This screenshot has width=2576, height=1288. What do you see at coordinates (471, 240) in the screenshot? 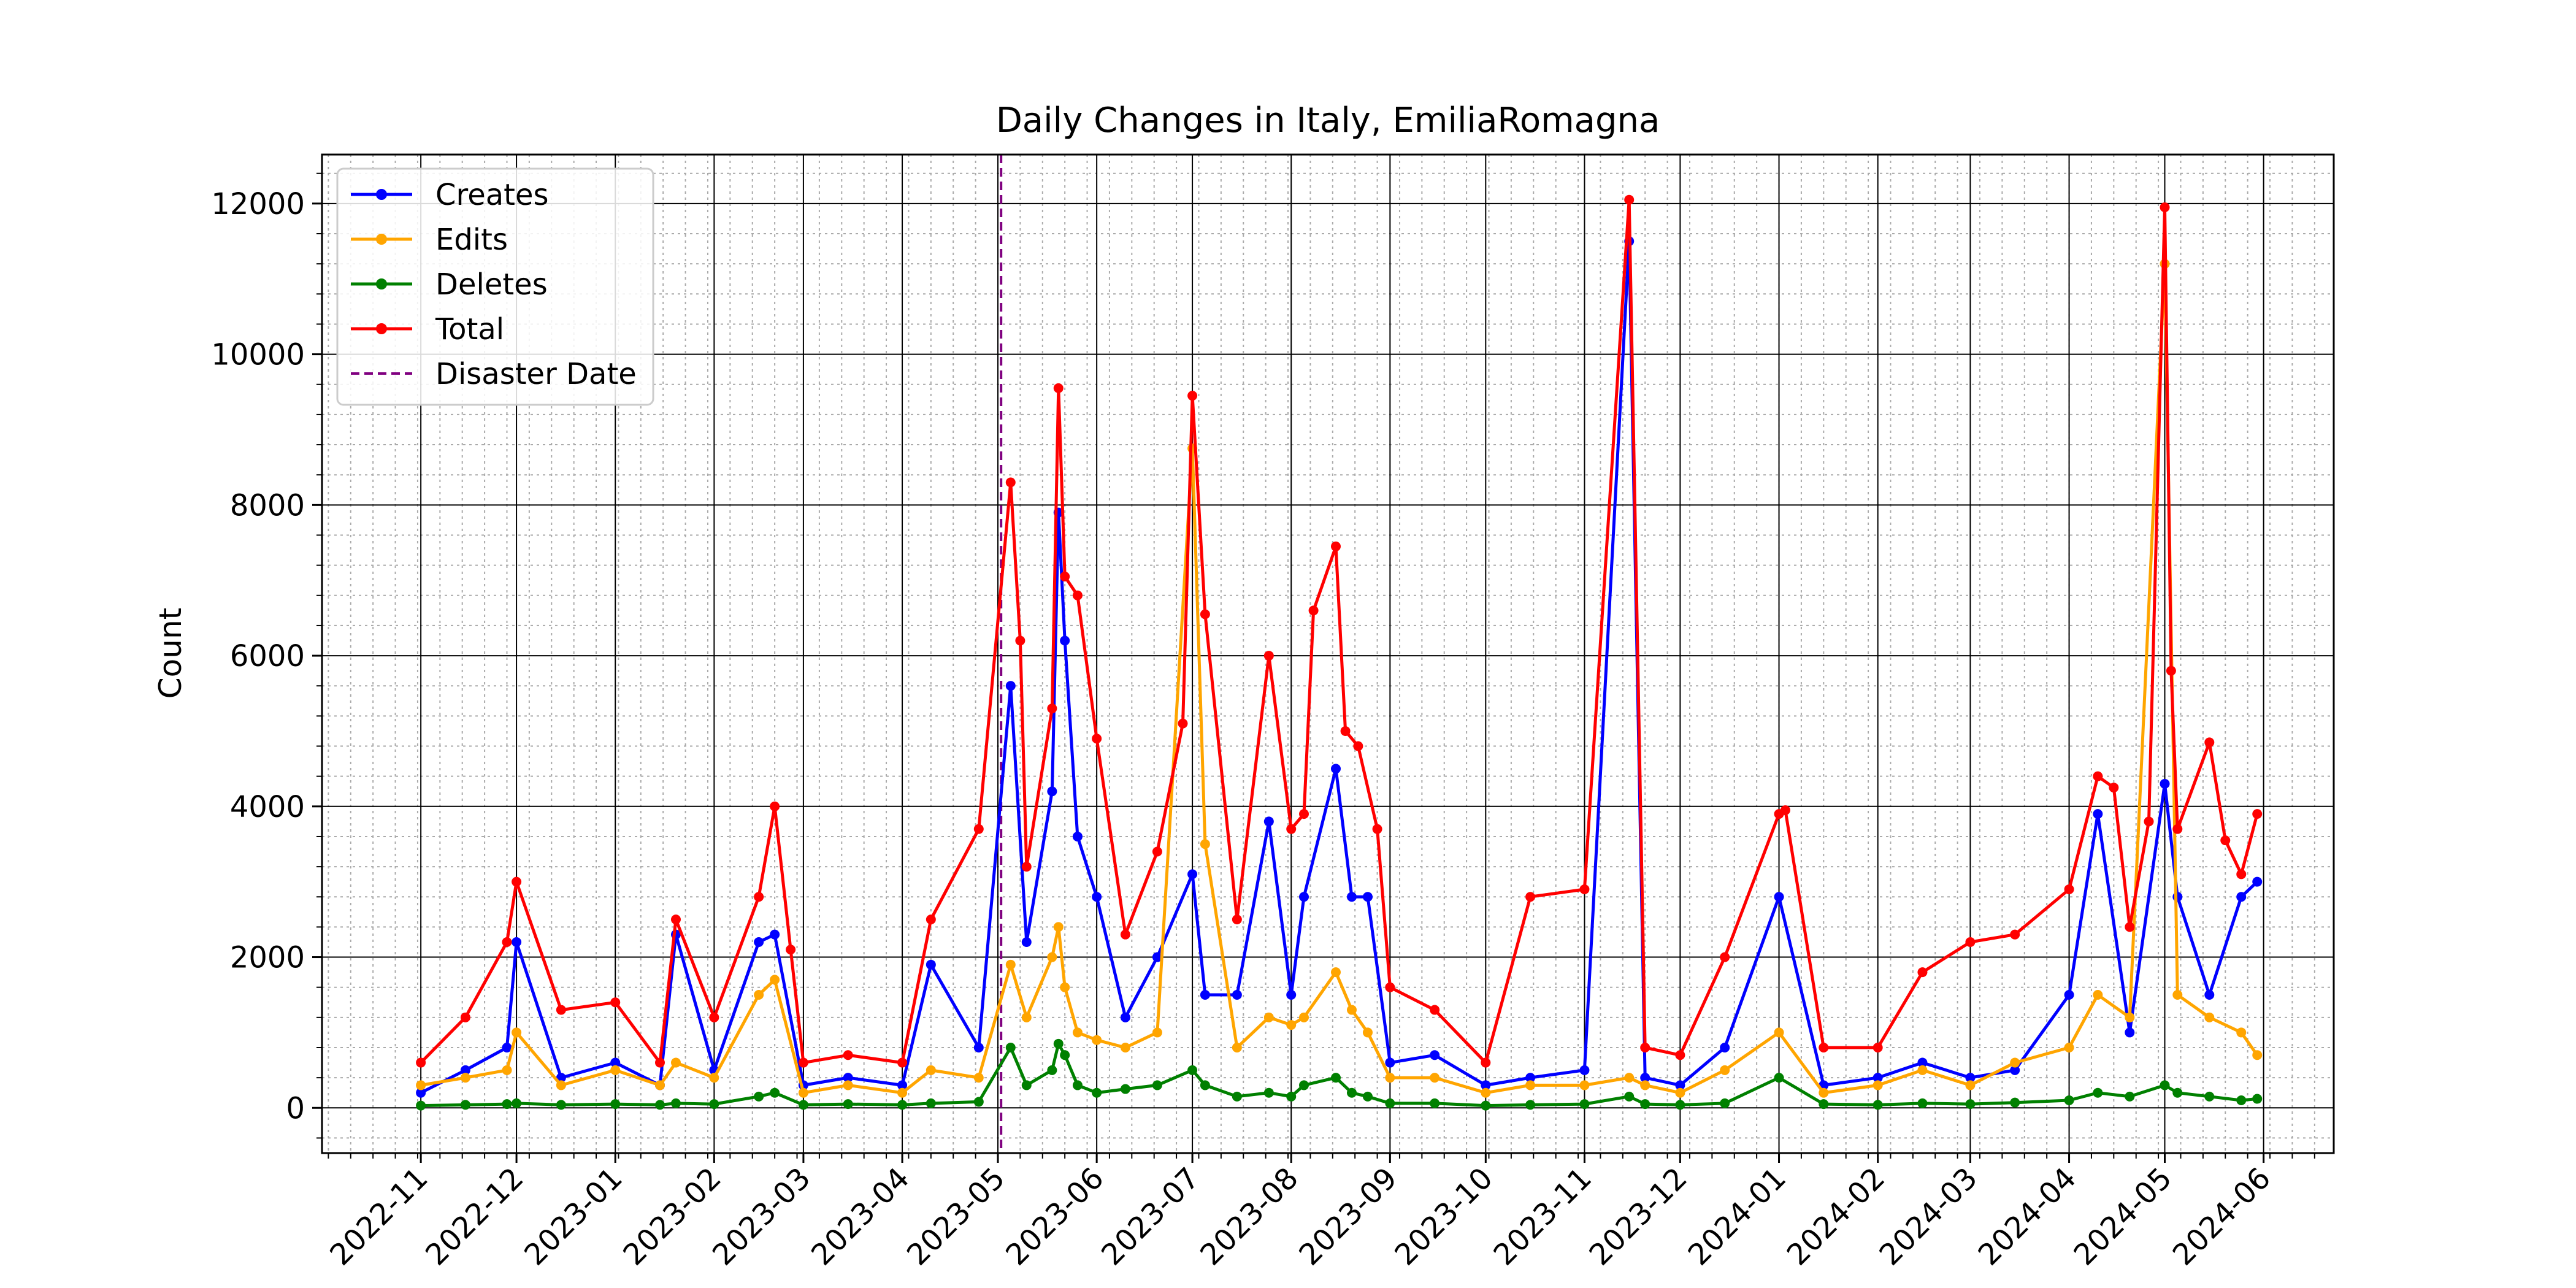
I see `legend-label-edits: Edits` at bounding box center [471, 240].